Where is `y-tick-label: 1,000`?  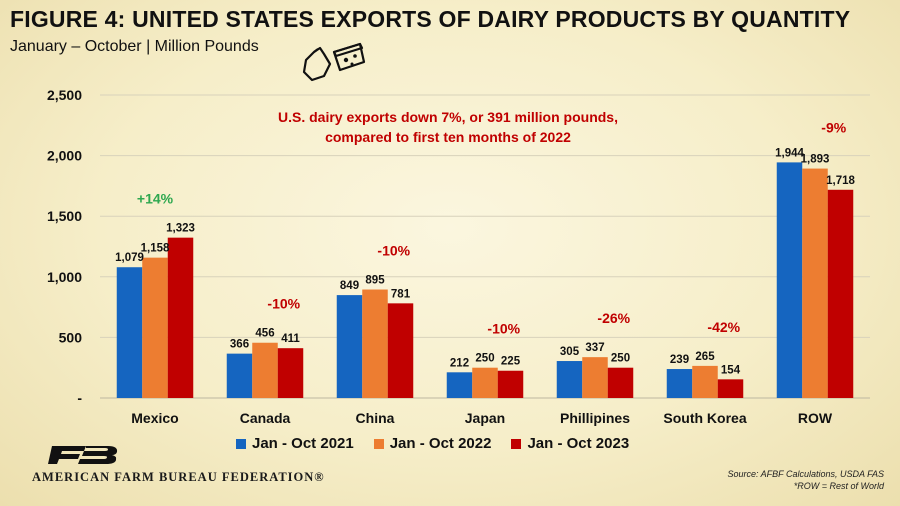 y-tick-label: 1,000 is located at coordinates (64, 277).